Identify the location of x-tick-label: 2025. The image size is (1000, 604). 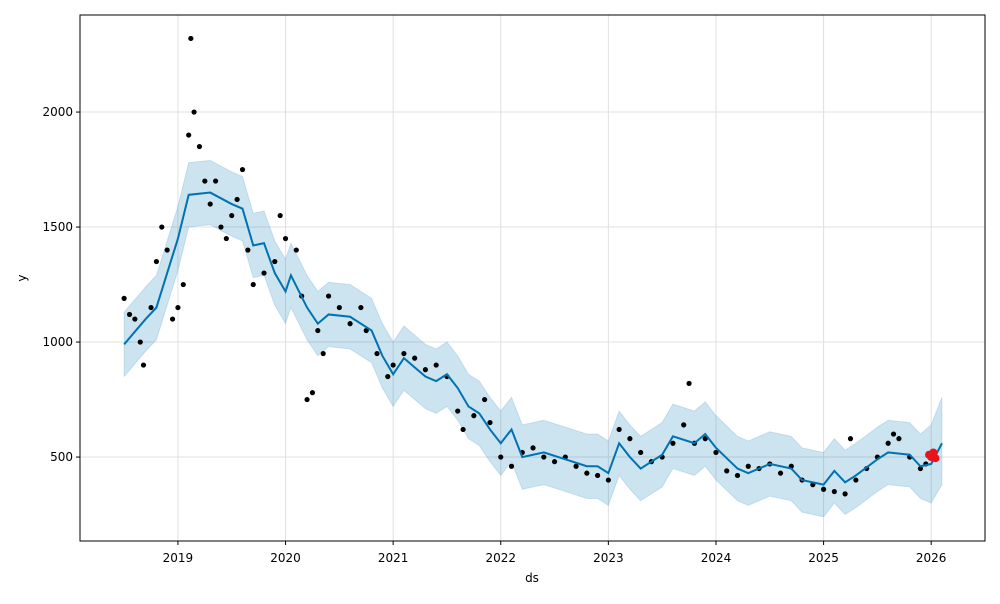
(823, 558).